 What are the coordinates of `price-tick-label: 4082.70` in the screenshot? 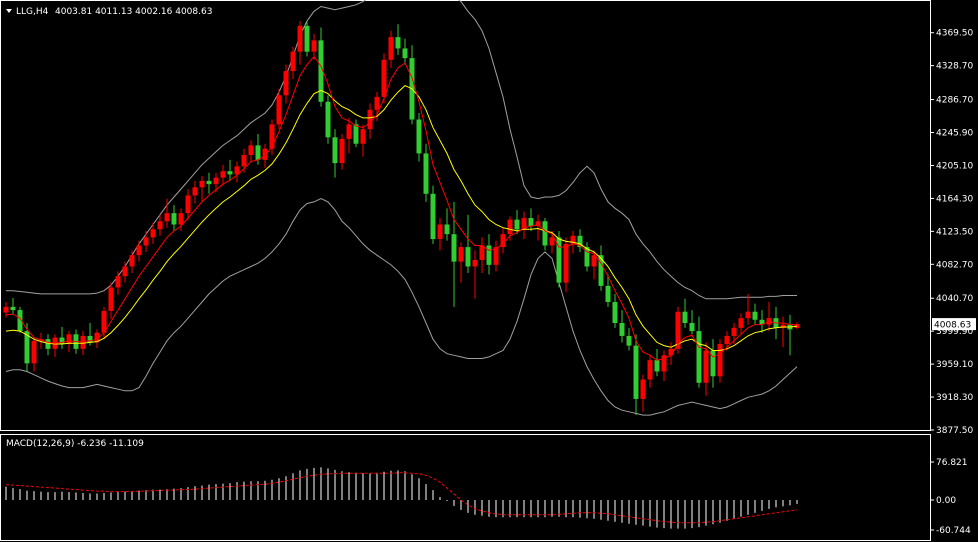 It's located at (954, 265).